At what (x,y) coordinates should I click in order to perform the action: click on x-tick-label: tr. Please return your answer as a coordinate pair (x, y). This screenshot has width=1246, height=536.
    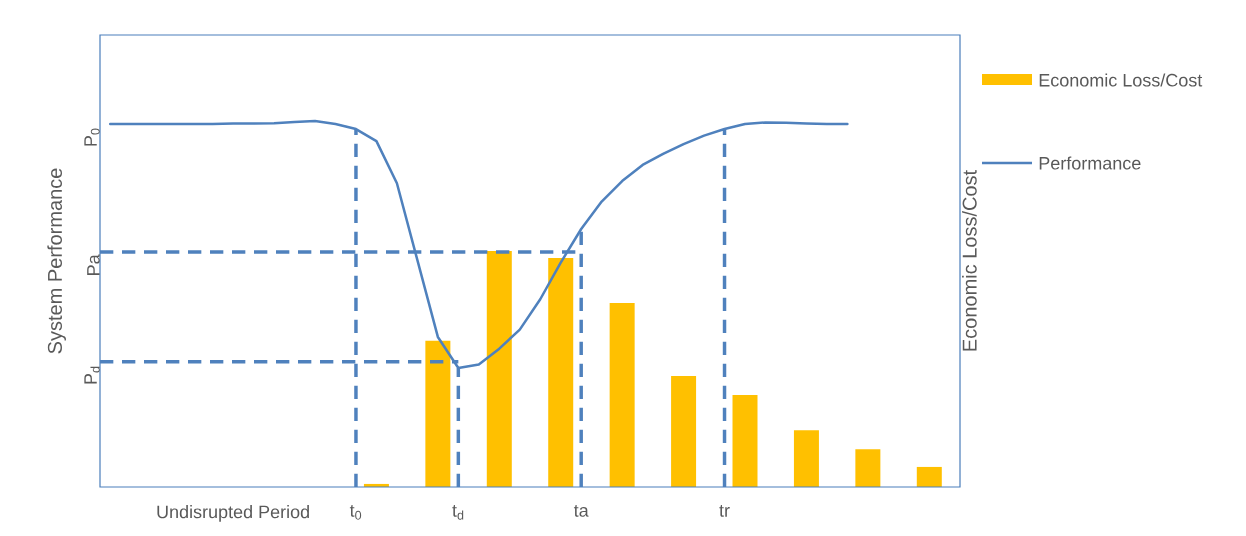
    Looking at the image, I should click on (724, 511).